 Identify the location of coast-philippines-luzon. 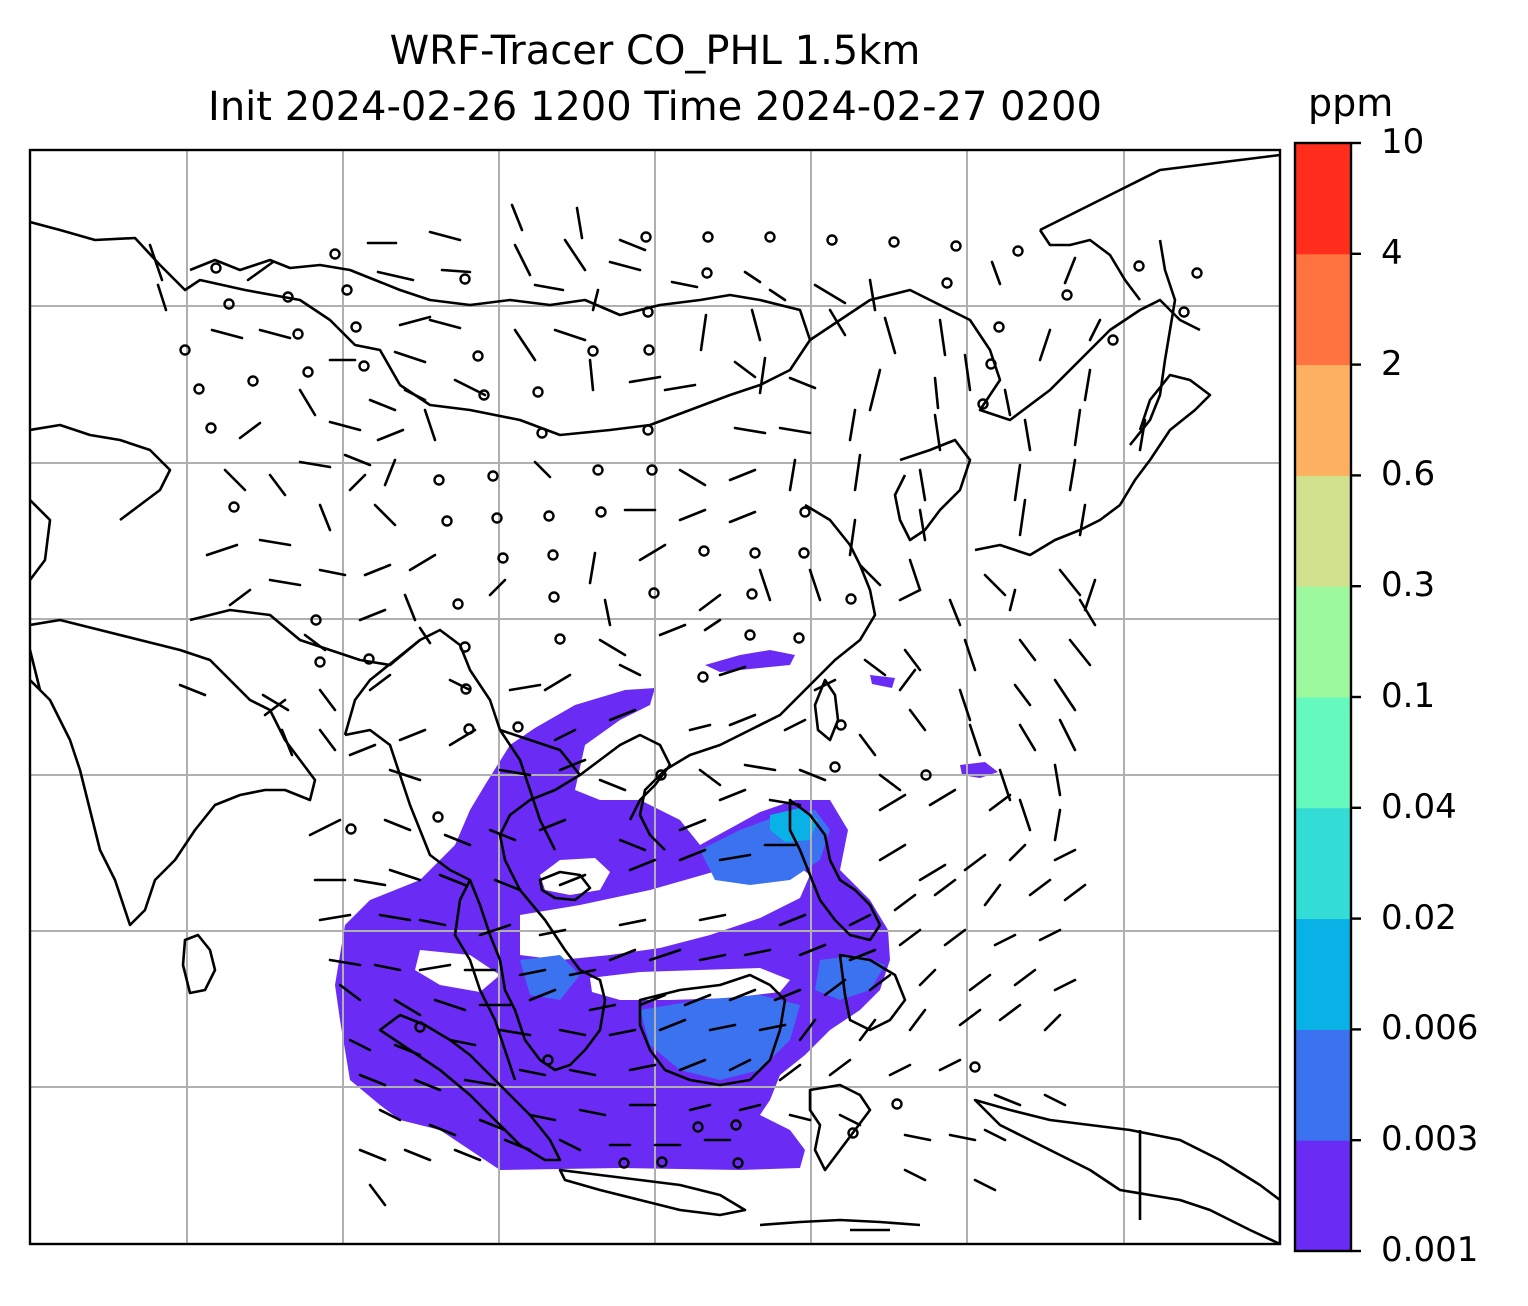
(835, 870).